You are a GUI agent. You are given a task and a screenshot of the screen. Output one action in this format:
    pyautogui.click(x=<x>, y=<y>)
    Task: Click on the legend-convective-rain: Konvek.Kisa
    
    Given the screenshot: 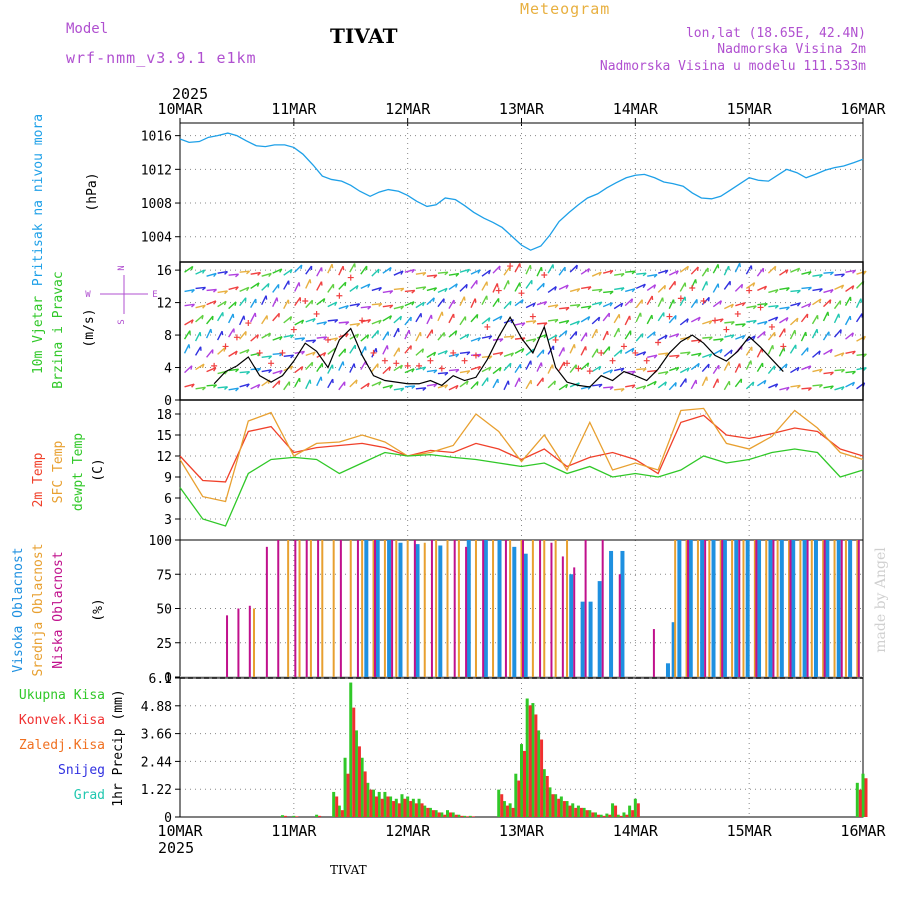 What is the action you would take?
    pyautogui.click(x=62, y=720)
    